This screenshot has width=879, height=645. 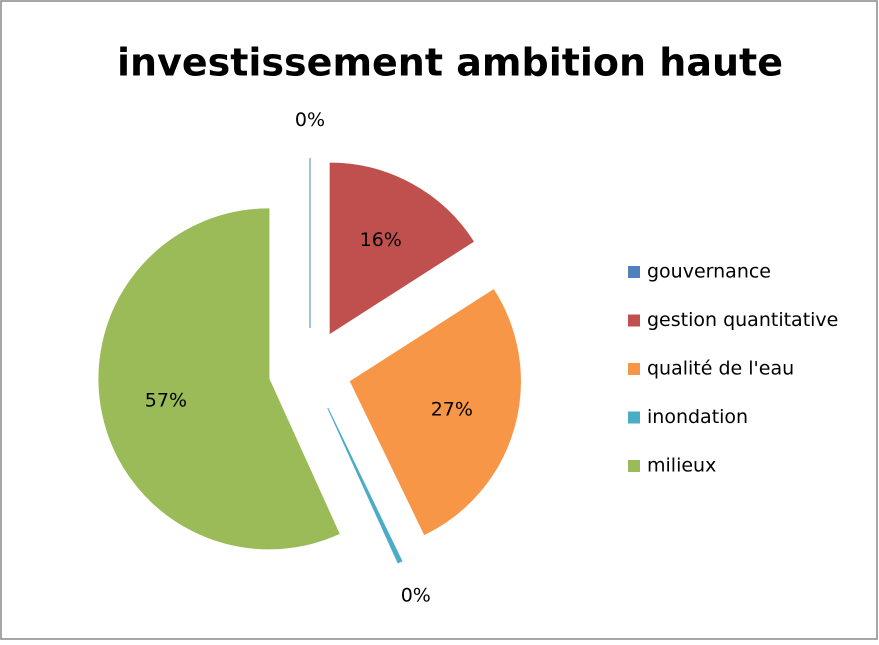 What do you see at coordinates (166, 401) in the screenshot?
I see `data-label: 57%` at bounding box center [166, 401].